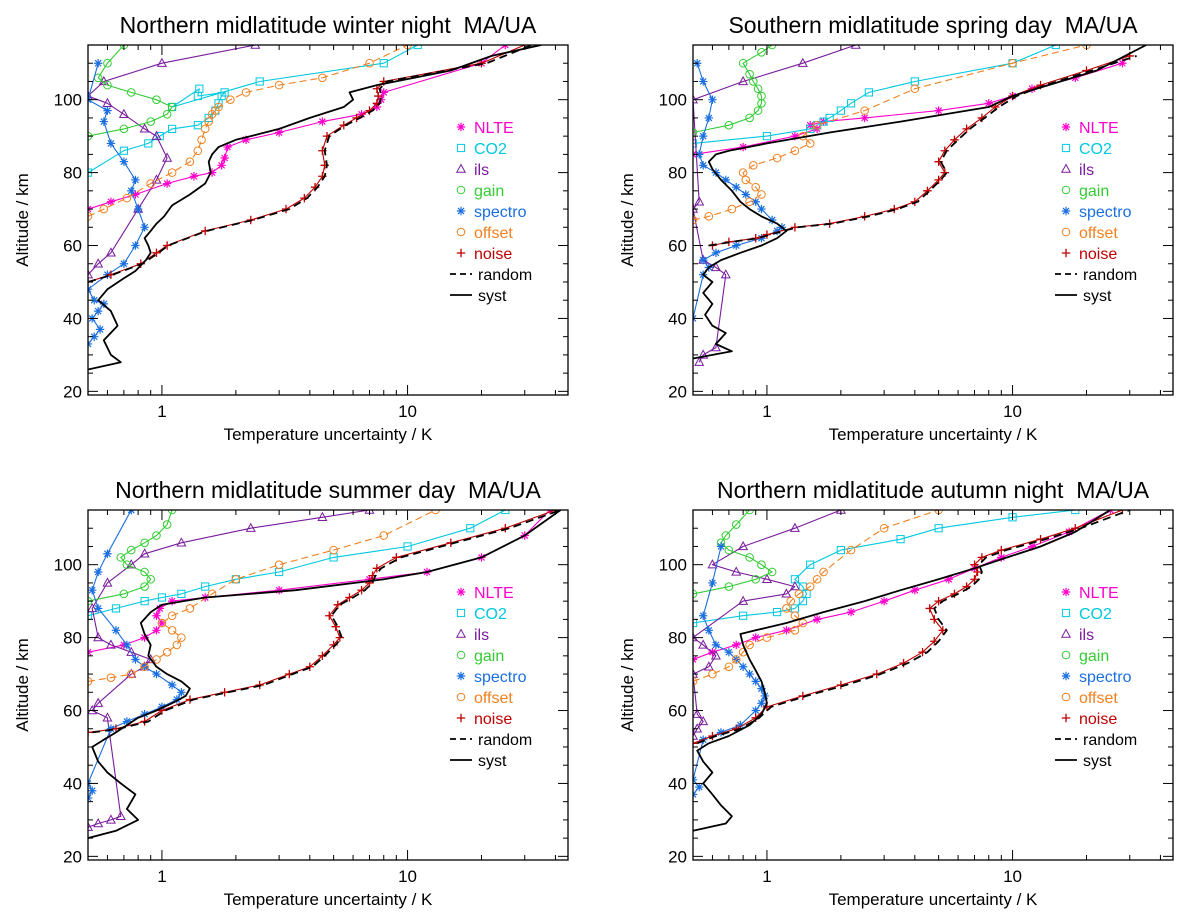 This screenshot has height=916, width=1193. What do you see at coordinates (1099, 593) in the screenshot?
I see `legend-nlte-label: NLTE` at bounding box center [1099, 593].